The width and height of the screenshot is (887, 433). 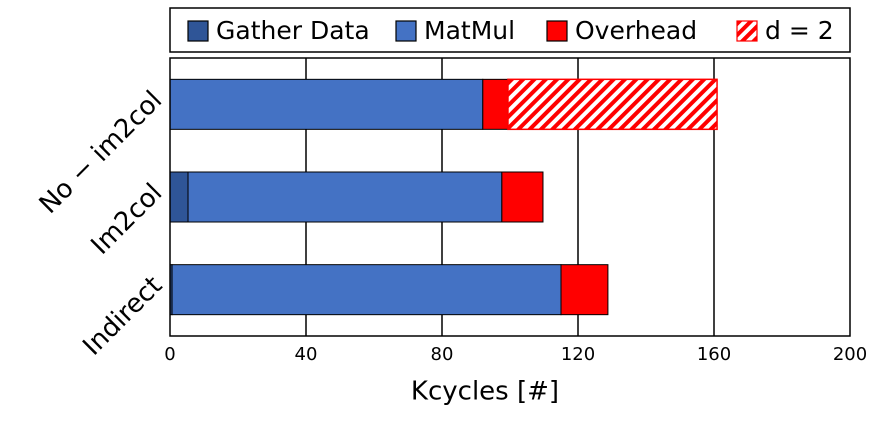 What do you see at coordinates (578, 354) in the screenshot?
I see `x-tick-label: 120` at bounding box center [578, 354].